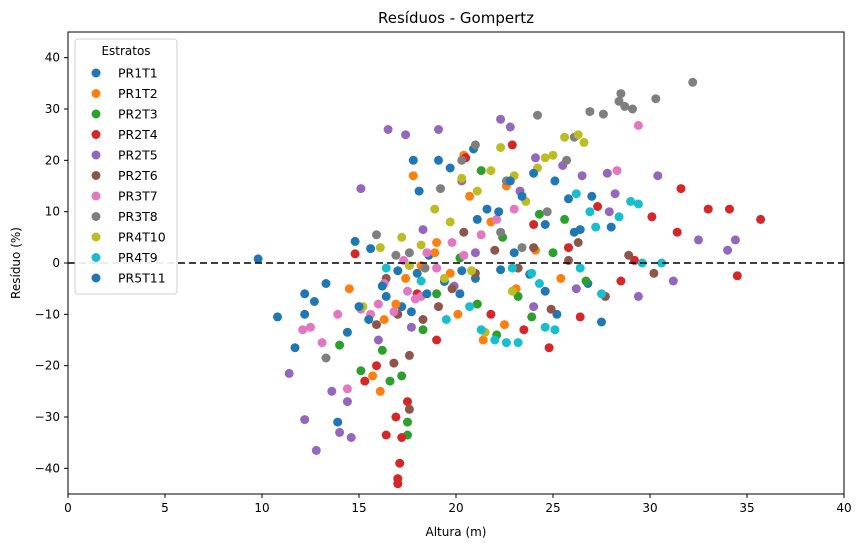 This screenshot has height=548, width=862. I want to click on x-tick-label: 0, so click(68, 508).